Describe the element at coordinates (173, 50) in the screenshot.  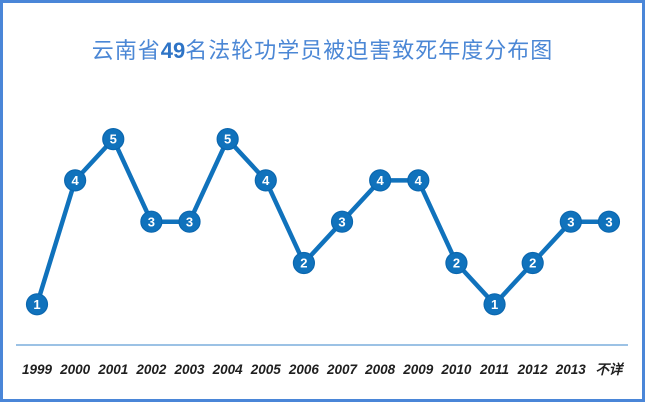
I see `chart-title-number: 49` at that location.